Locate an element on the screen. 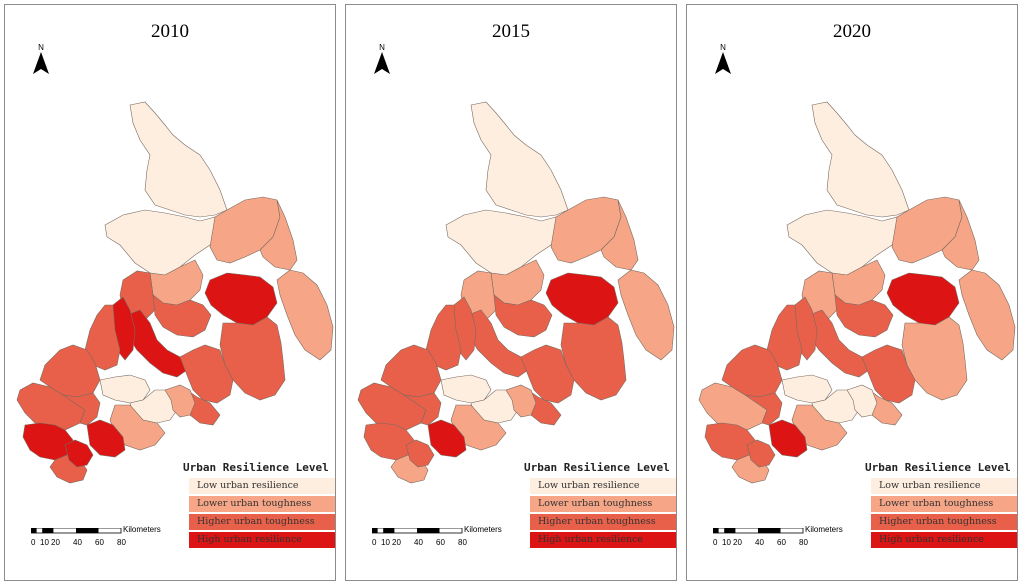 Image resolution: width=1024 pixels, height=585 pixels. panel-title: 2020 is located at coordinates (852, 31).